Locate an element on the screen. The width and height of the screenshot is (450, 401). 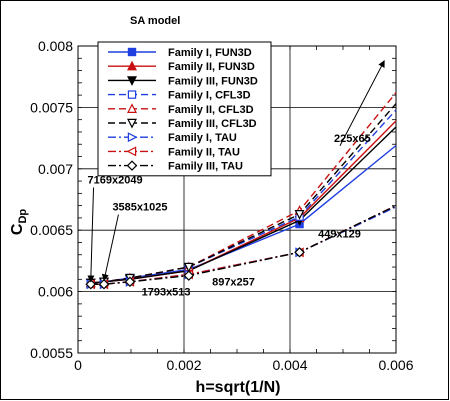
legend-entry: Family I, TAU is located at coordinates (172, 138).